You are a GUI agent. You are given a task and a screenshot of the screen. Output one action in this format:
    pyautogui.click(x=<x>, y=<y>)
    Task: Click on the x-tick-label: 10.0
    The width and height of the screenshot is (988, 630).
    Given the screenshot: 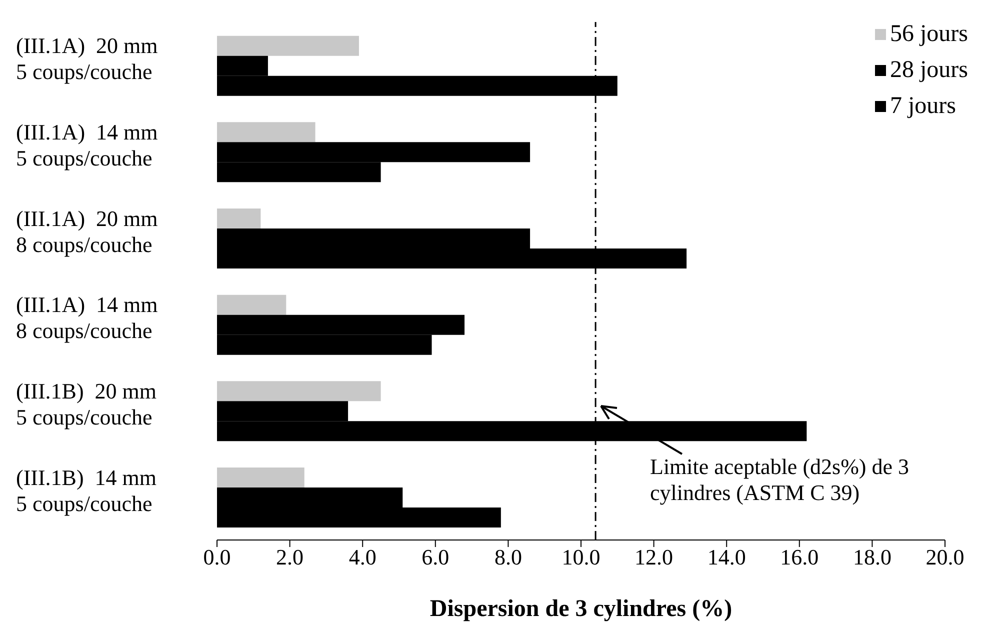 What is the action you would take?
    pyautogui.click(x=581, y=557)
    